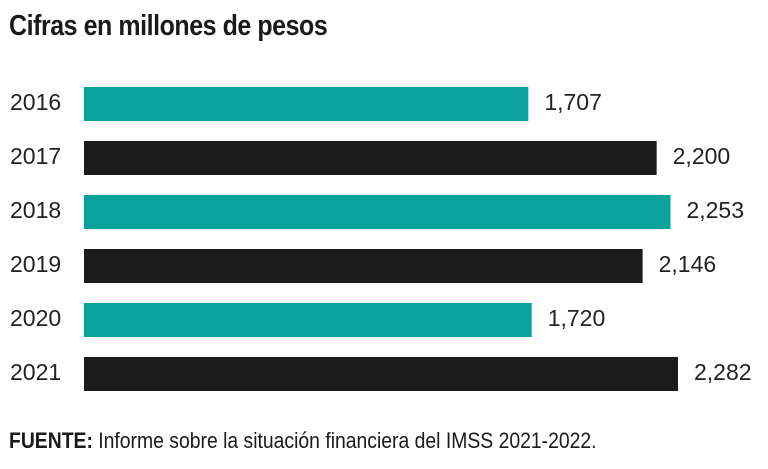 Image resolution: width=768 pixels, height=469 pixels. What do you see at coordinates (35, 264) in the screenshot?
I see `category-label-2019: 2019` at bounding box center [35, 264].